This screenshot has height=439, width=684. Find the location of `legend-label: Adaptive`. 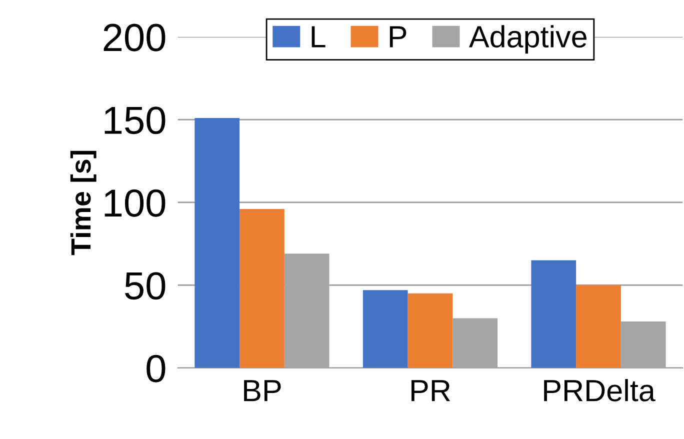

legend-label: Adaptive is located at coordinates (527, 39).